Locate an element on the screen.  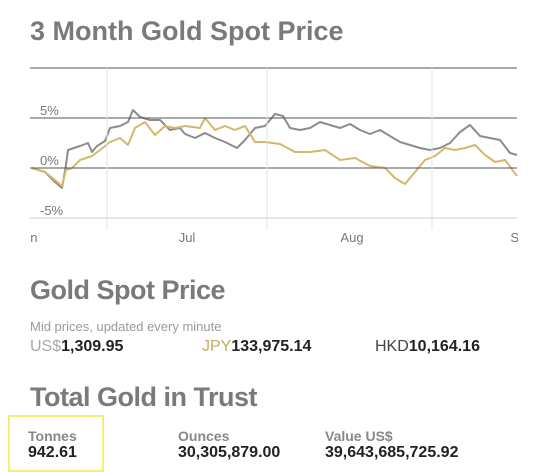
chart-title: 3 Month Gold Spot Price is located at coordinates (187, 31).